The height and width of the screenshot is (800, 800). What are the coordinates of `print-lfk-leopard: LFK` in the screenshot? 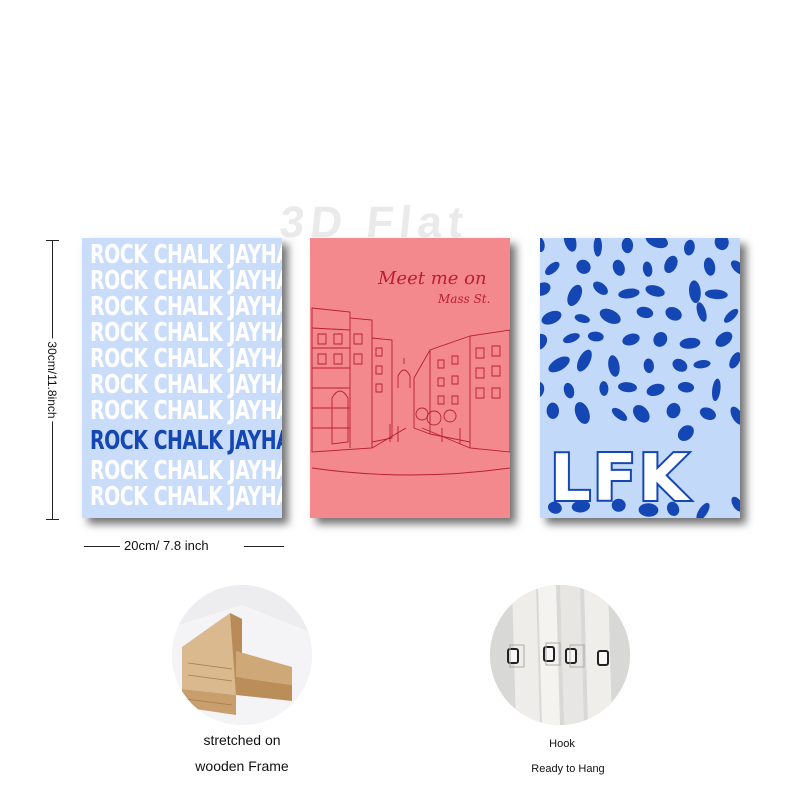 It's located at (640, 378).